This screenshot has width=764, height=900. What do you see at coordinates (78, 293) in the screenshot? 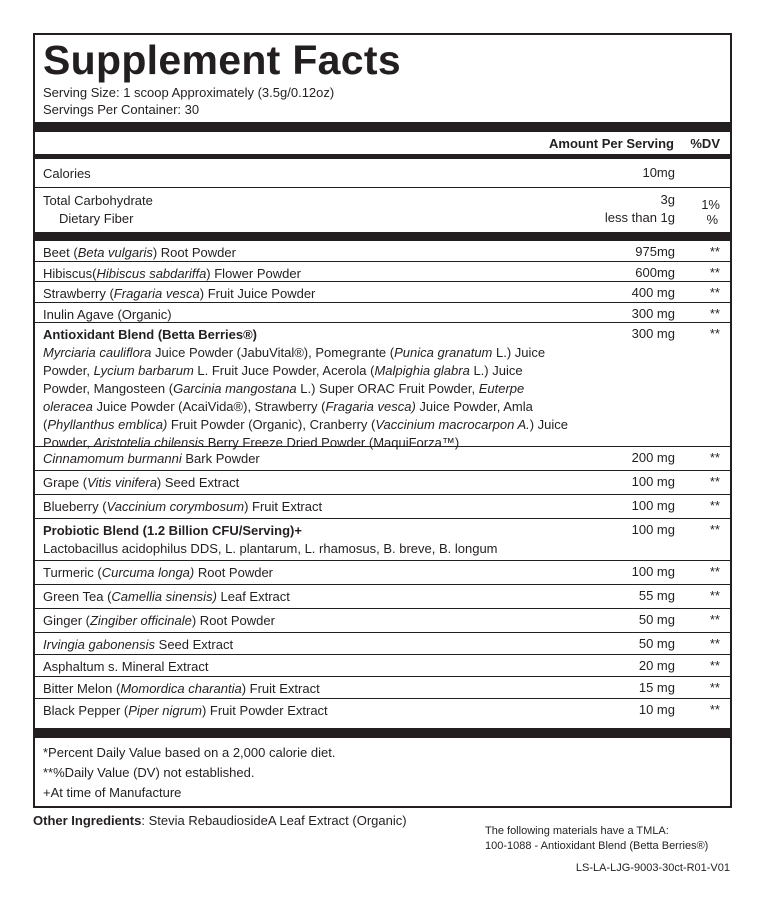
I see `ingredient-name-part: Strawberry (` at bounding box center [78, 293].